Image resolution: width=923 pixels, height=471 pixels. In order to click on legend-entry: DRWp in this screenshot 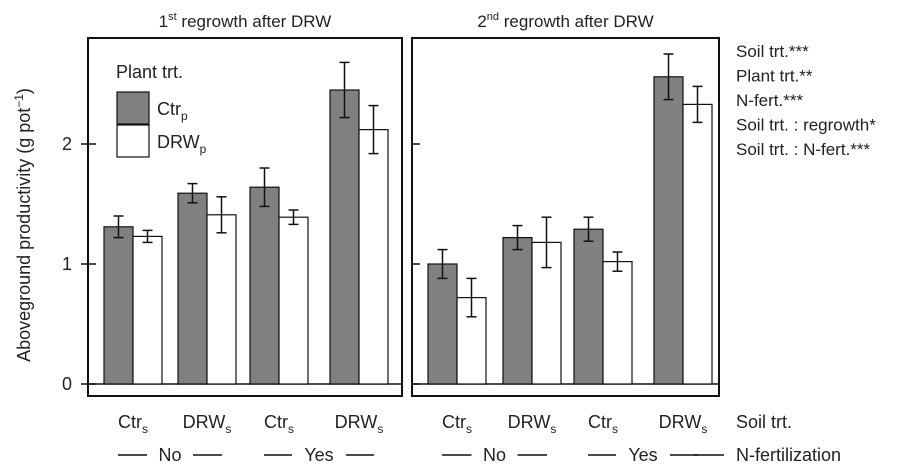, I will do `click(182, 144)`.